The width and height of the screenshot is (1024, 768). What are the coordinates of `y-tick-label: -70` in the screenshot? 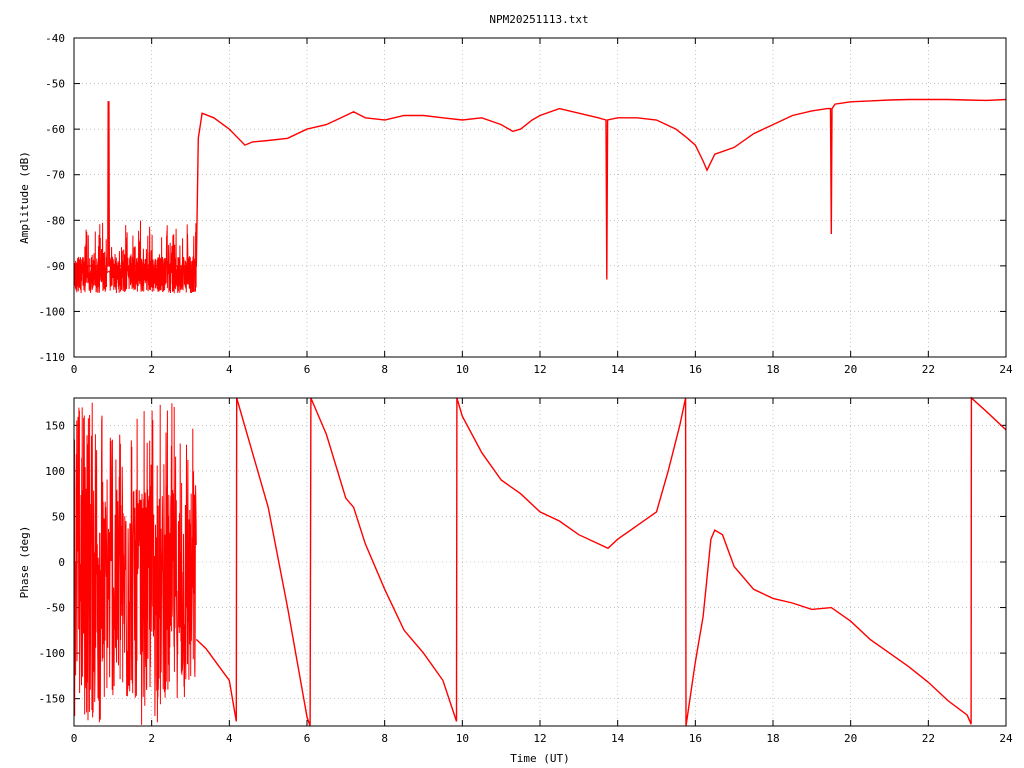 It's located at (55, 175).